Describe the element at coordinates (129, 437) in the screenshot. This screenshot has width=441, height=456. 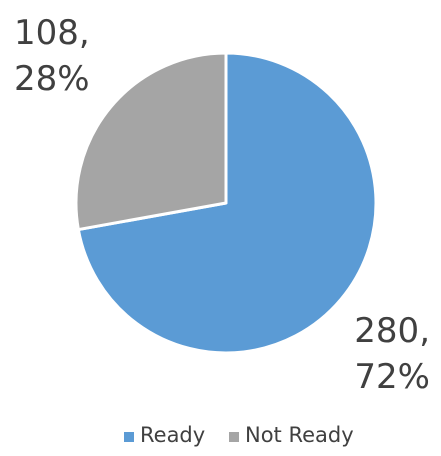
I see `legend-swatch-ready` at that location.